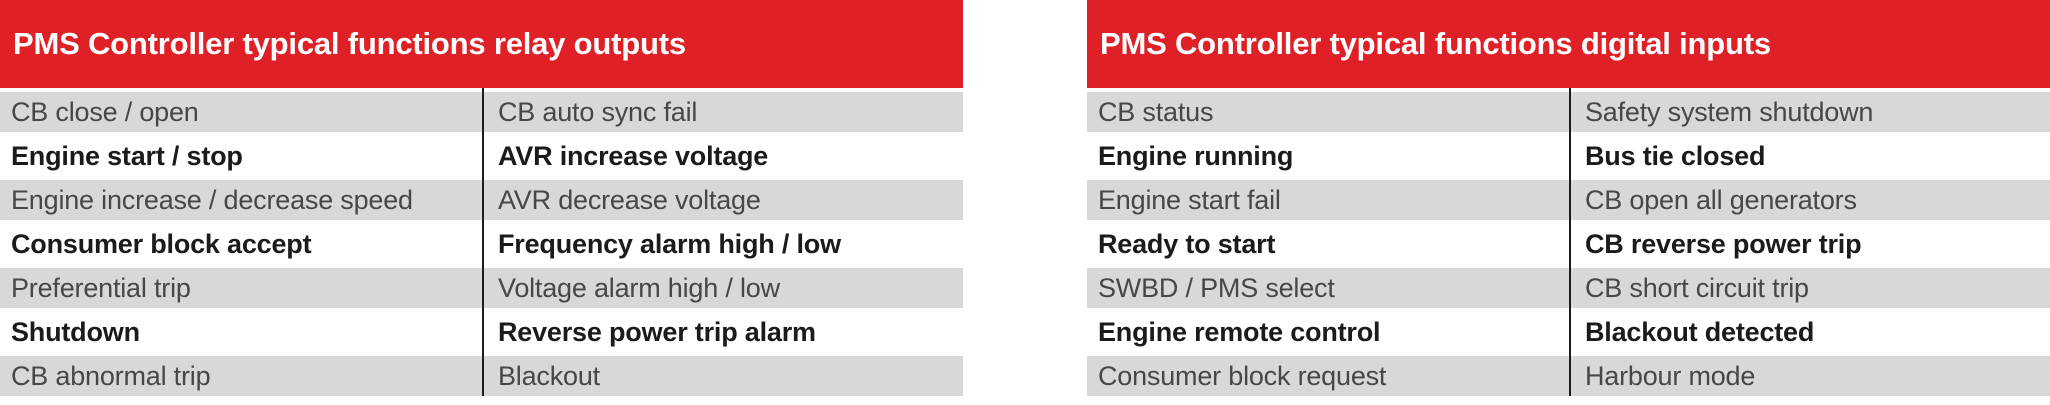  What do you see at coordinates (657, 331) in the screenshot?
I see `table-cell: Reverse power trip alarm` at bounding box center [657, 331].